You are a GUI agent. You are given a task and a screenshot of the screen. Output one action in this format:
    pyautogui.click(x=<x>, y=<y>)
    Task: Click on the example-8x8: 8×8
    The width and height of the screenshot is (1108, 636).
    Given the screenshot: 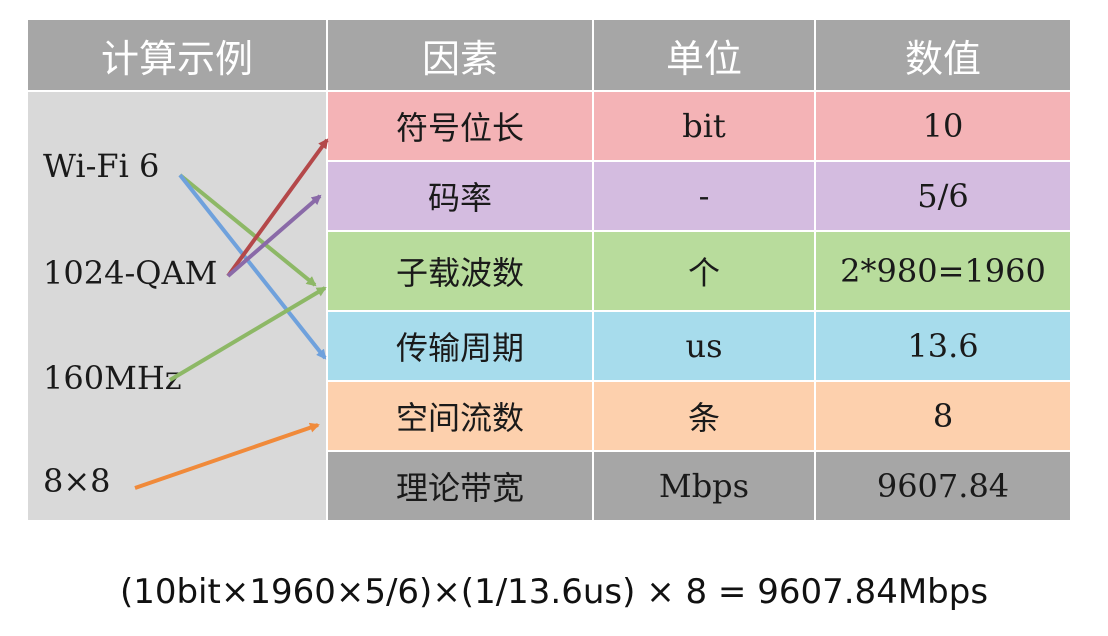 What is the action you would take?
    pyautogui.click(x=77, y=481)
    